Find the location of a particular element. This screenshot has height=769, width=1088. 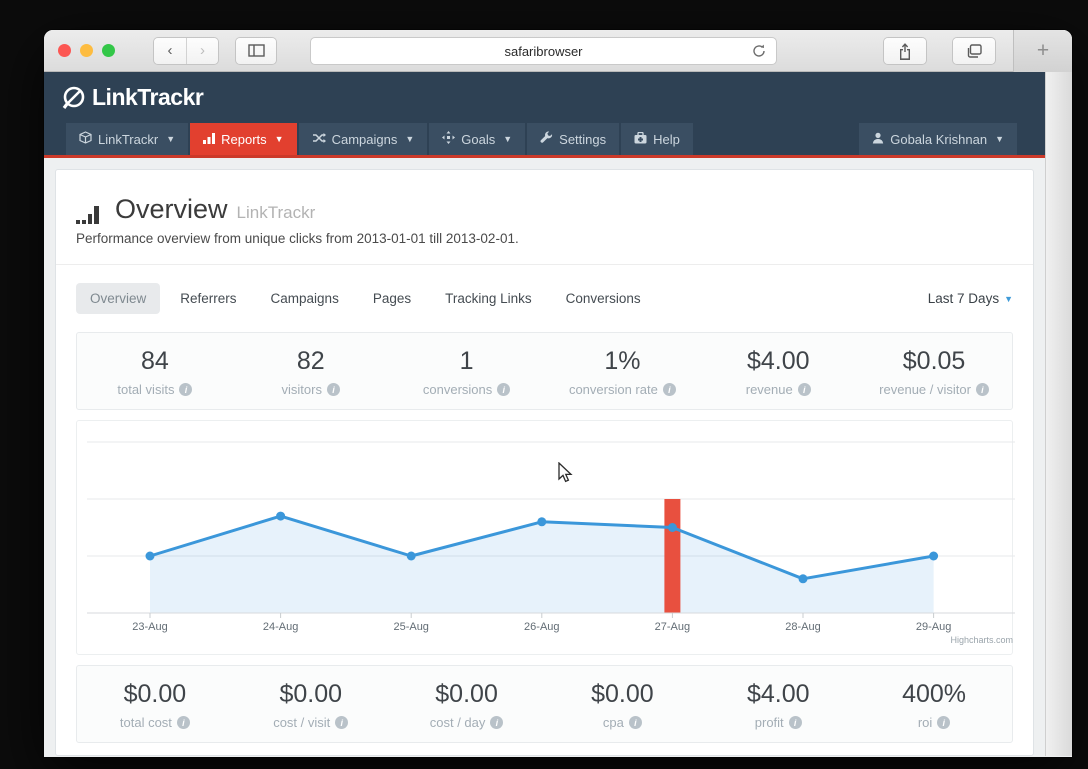

cube-icon is located at coordinates (85, 139).